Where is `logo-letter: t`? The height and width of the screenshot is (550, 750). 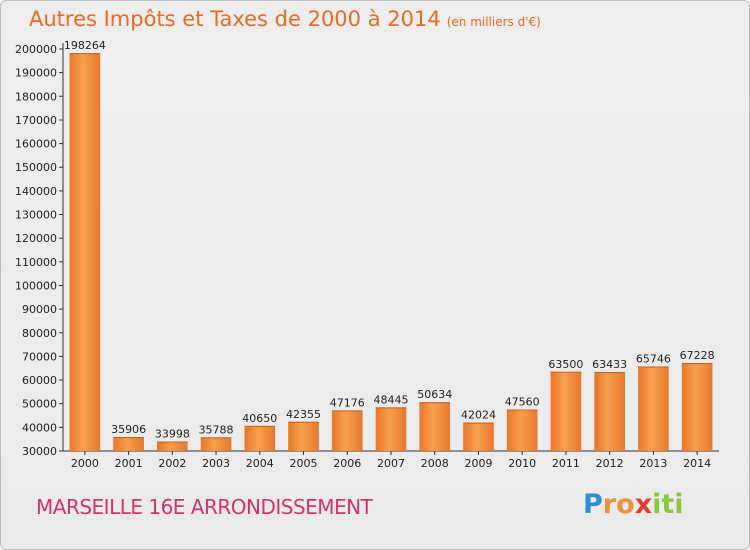
logo-letter: t is located at coordinates (668, 504).